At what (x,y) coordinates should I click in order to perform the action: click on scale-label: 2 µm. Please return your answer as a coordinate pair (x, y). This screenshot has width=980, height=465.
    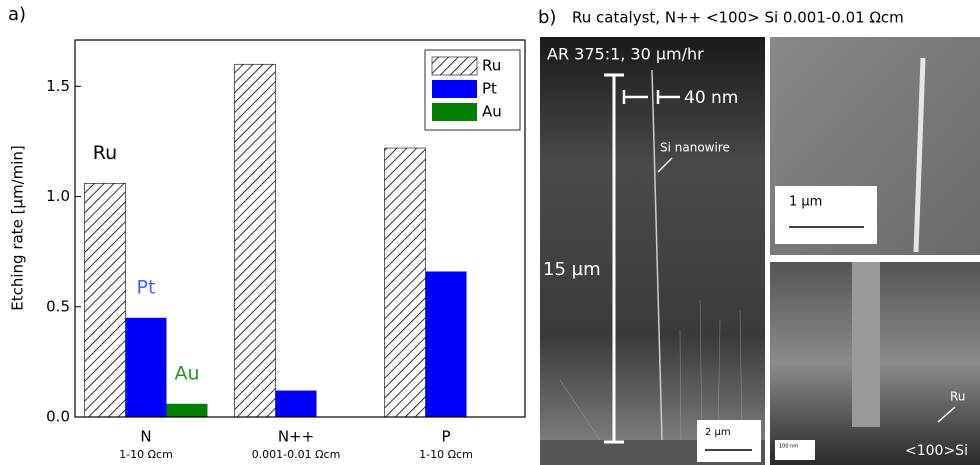
    Looking at the image, I should click on (718, 432).